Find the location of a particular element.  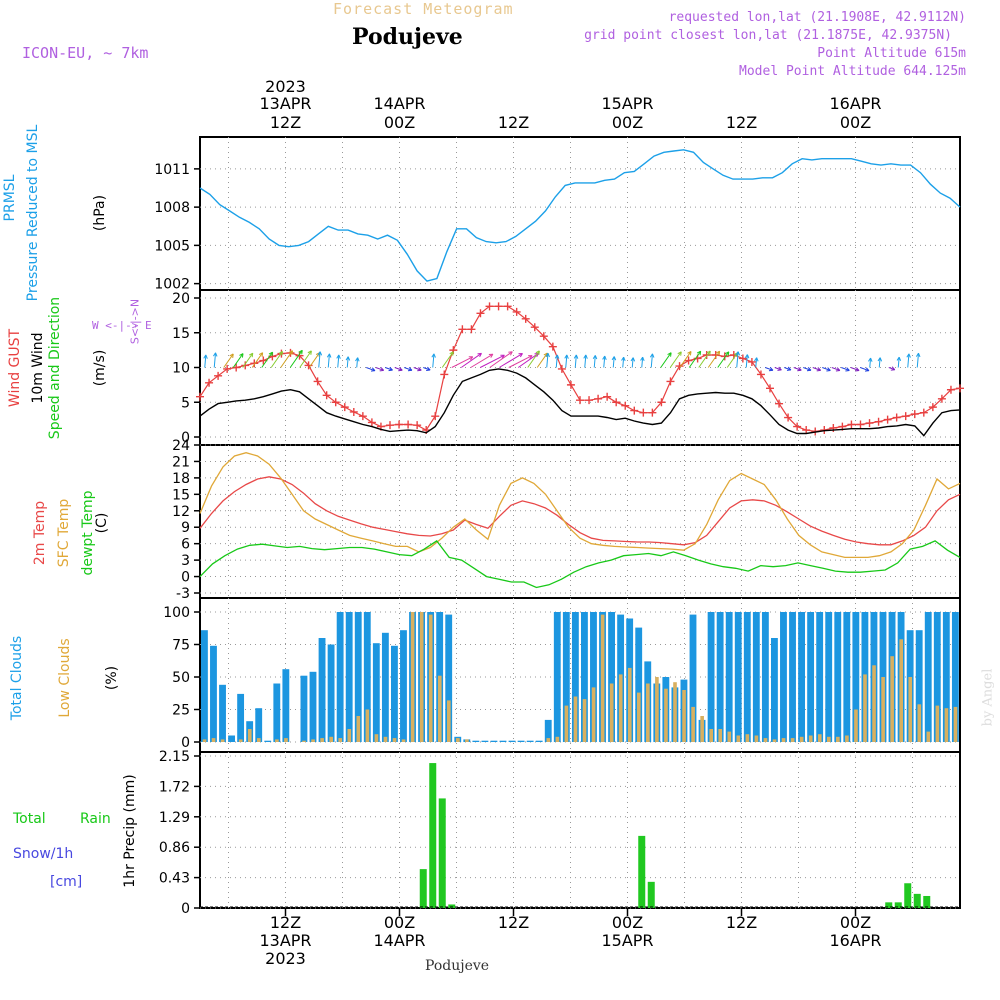

top-time-label: 16APR is located at coordinates (855, 103).